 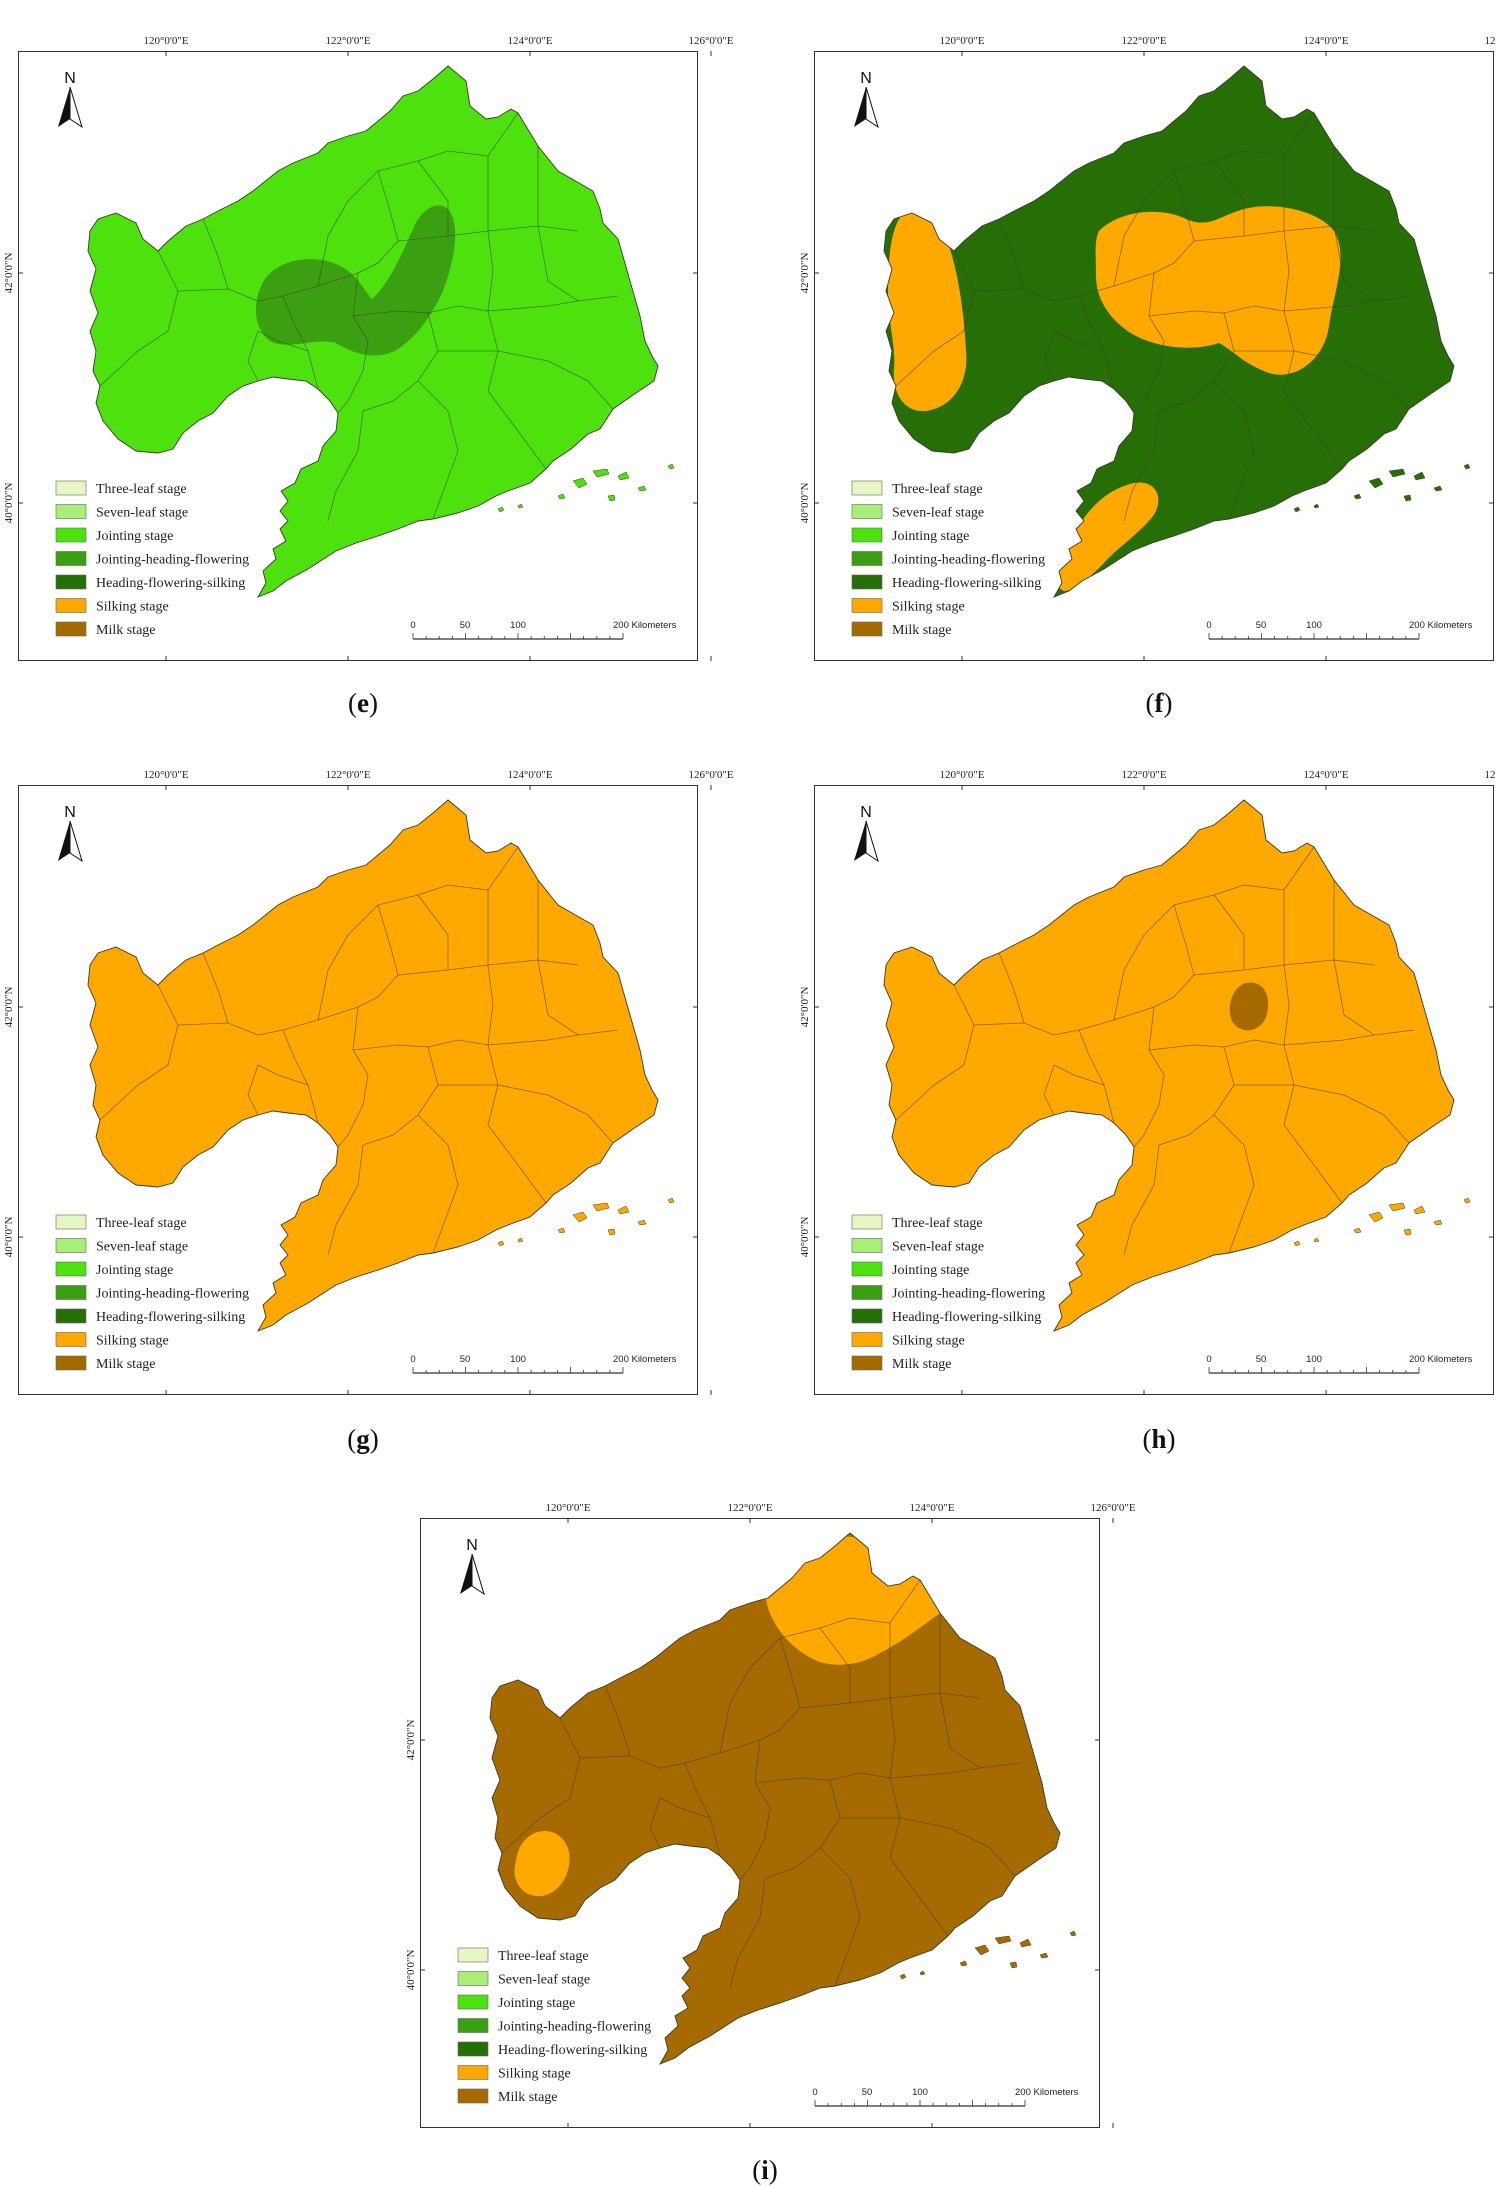 I want to click on stage-patch, so click(x=1249, y=1006).